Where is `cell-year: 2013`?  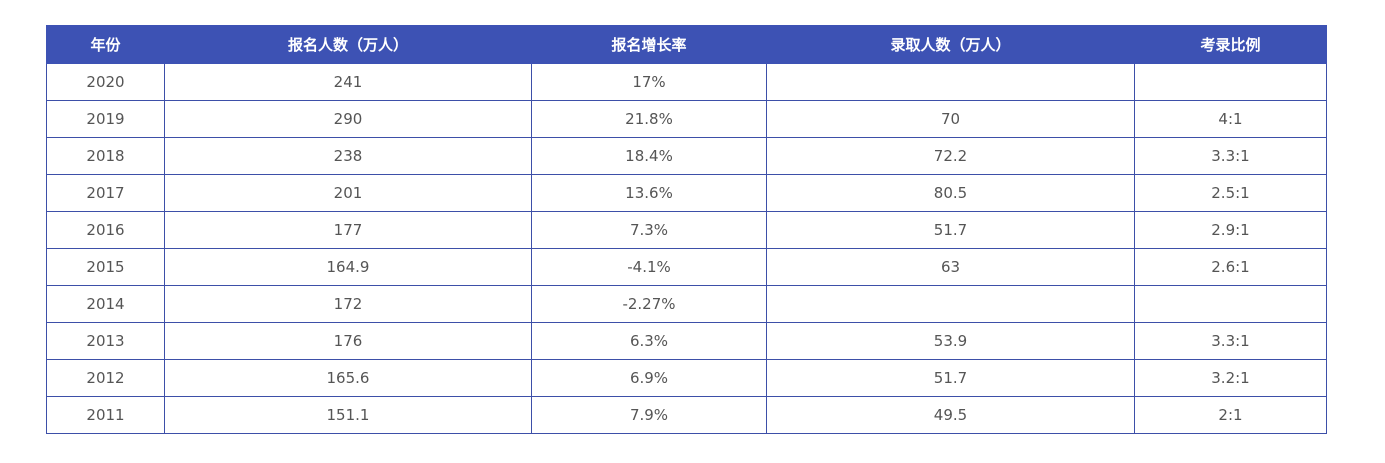 cell-year: 2013 is located at coordinates (105, 341).